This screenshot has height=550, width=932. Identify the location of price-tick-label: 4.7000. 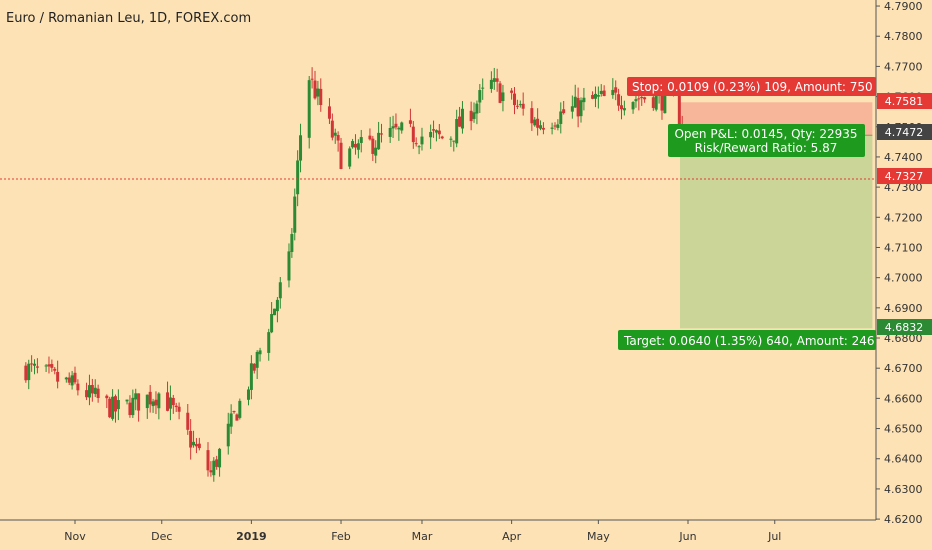
(903, 278).